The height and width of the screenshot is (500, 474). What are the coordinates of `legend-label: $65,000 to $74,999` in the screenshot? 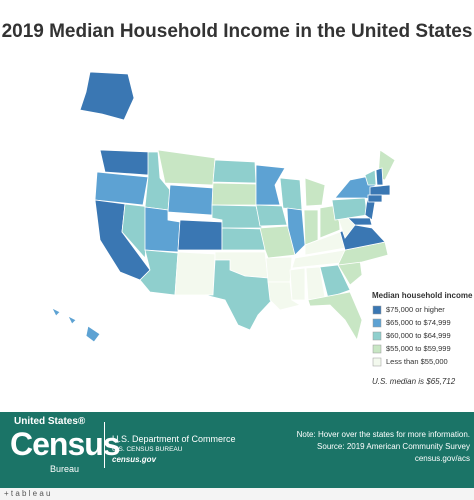 It's located at (418, 322).